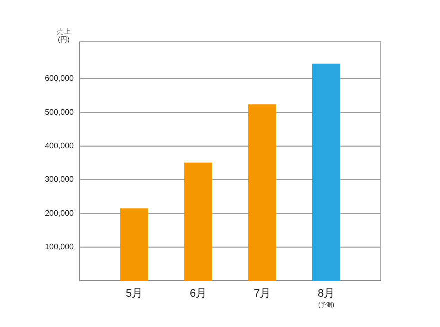  I want to click on y-tick-label: 500,000, so click(60, 112).